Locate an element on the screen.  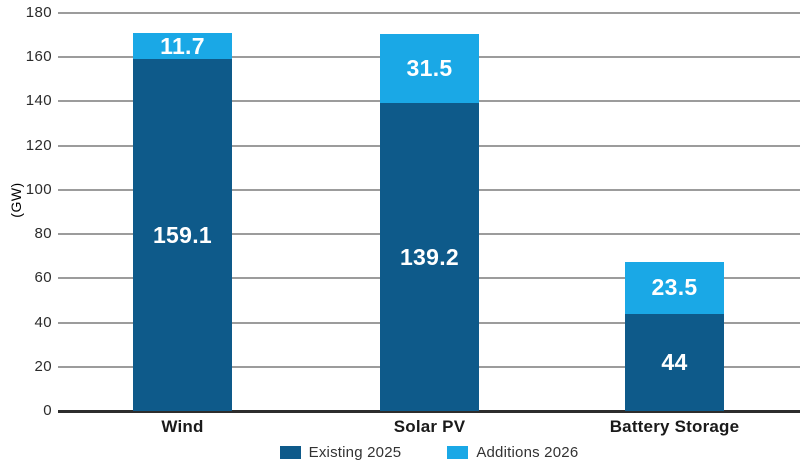
category-label-wind: Wind is located at coordinates (182, 426).